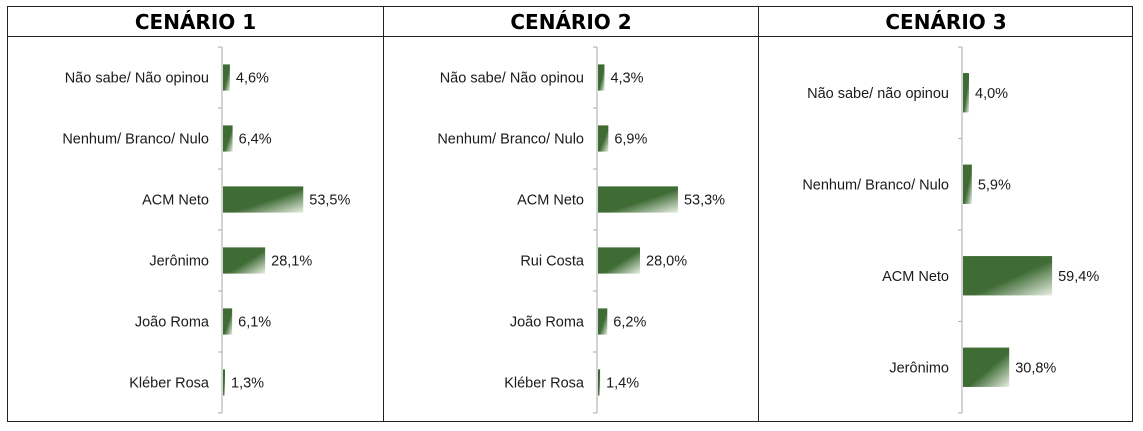 The width and height of the screenshot is (1143, 431). What do you see at coordinates (704, 201) in the screenshot?
I see `data-label: 53,3%` at bounding box center [704, 201].